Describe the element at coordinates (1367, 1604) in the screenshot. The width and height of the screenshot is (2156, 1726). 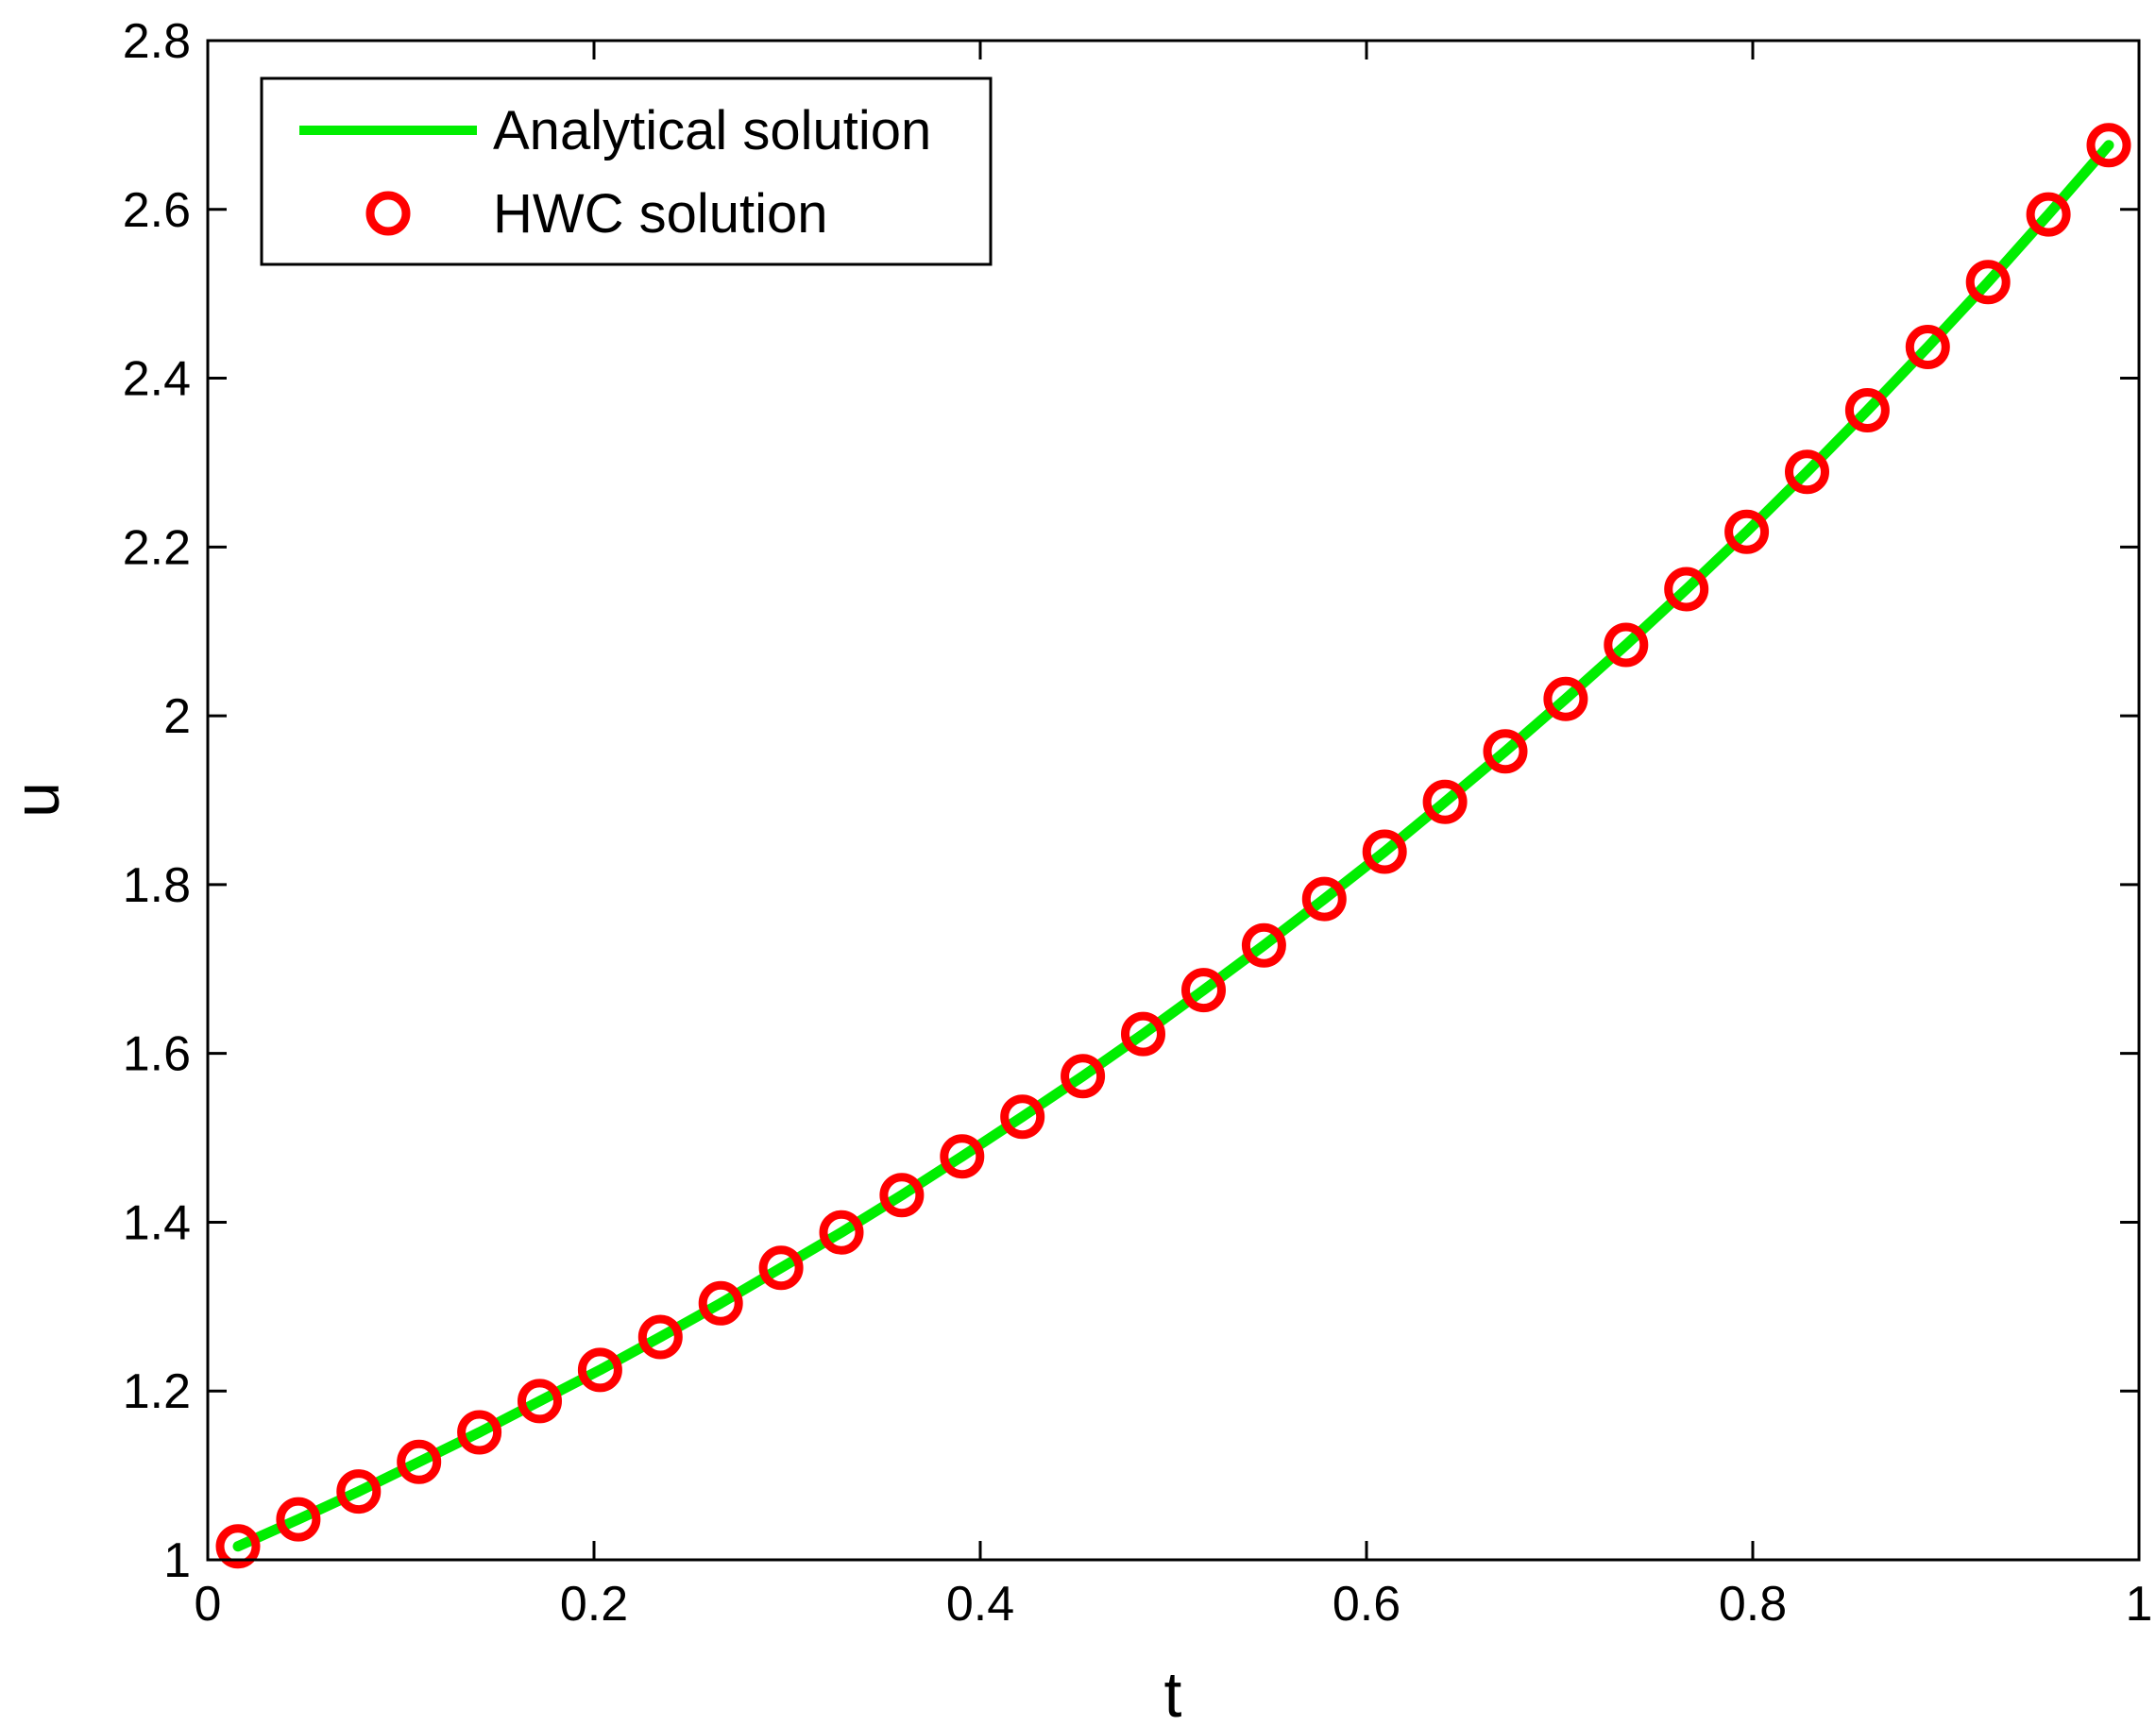
I see `x-tick-label-3: 0.6` at that location.